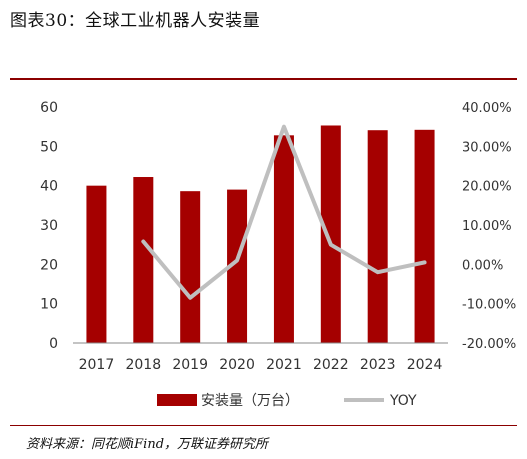 Image resolution: width=527 pixels, height=459 pixels. What do you see at coordinates (49, 187) in the screenshot?
I see `y-left-tick-label: 40` at bounding box center [49, 187].